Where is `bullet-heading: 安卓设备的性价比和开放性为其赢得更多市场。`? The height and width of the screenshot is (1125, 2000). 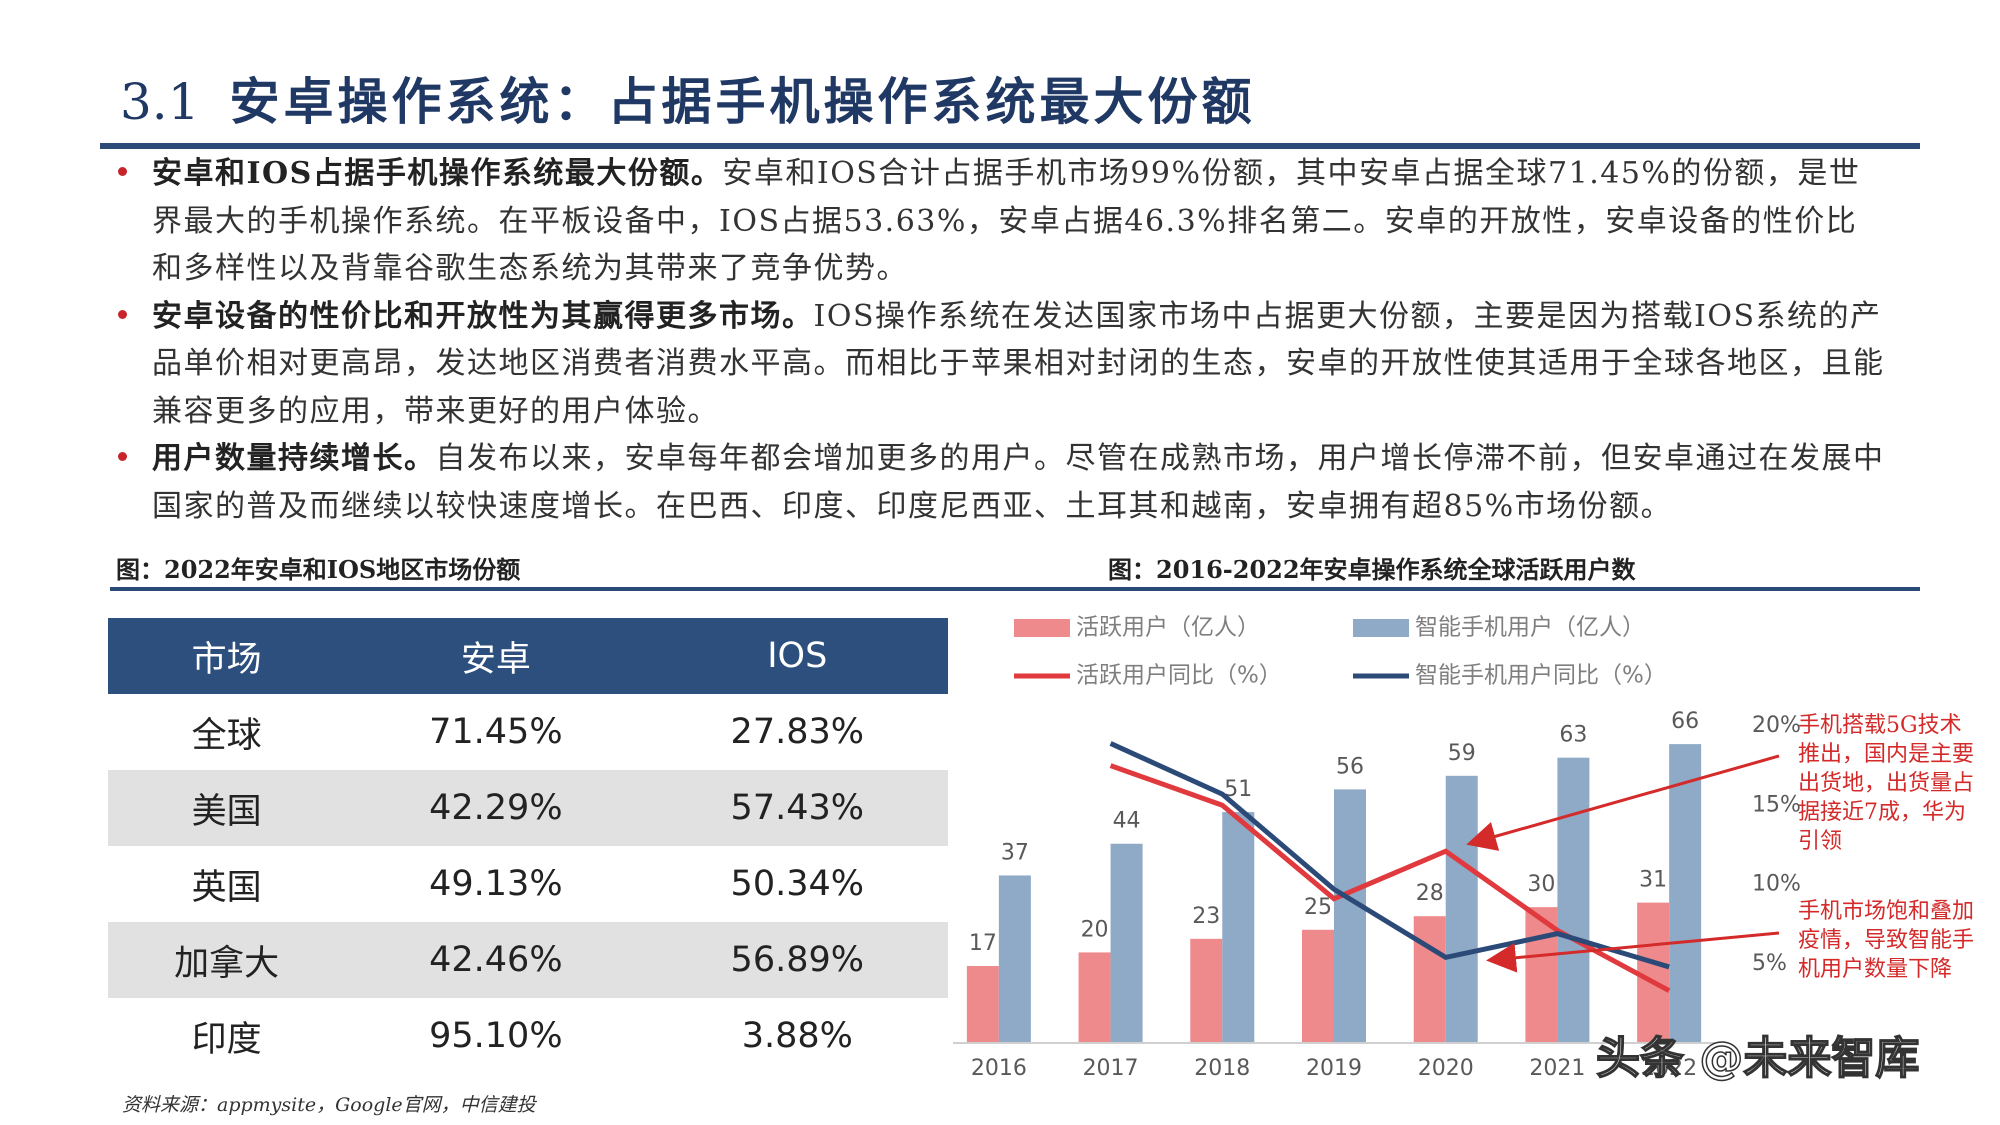 bullet-heading: 安卓设备的性价比和开放性为其赢得更多市场。 is located at coordinates (483, 316).